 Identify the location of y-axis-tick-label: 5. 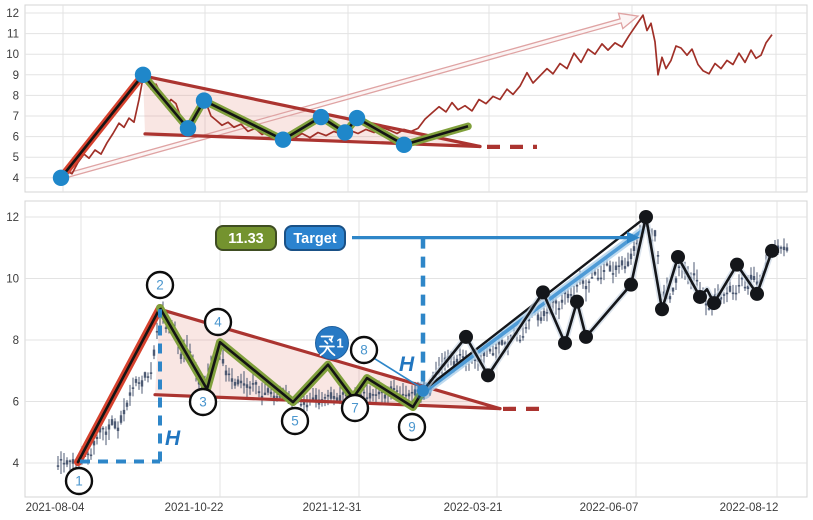
(16, 158).